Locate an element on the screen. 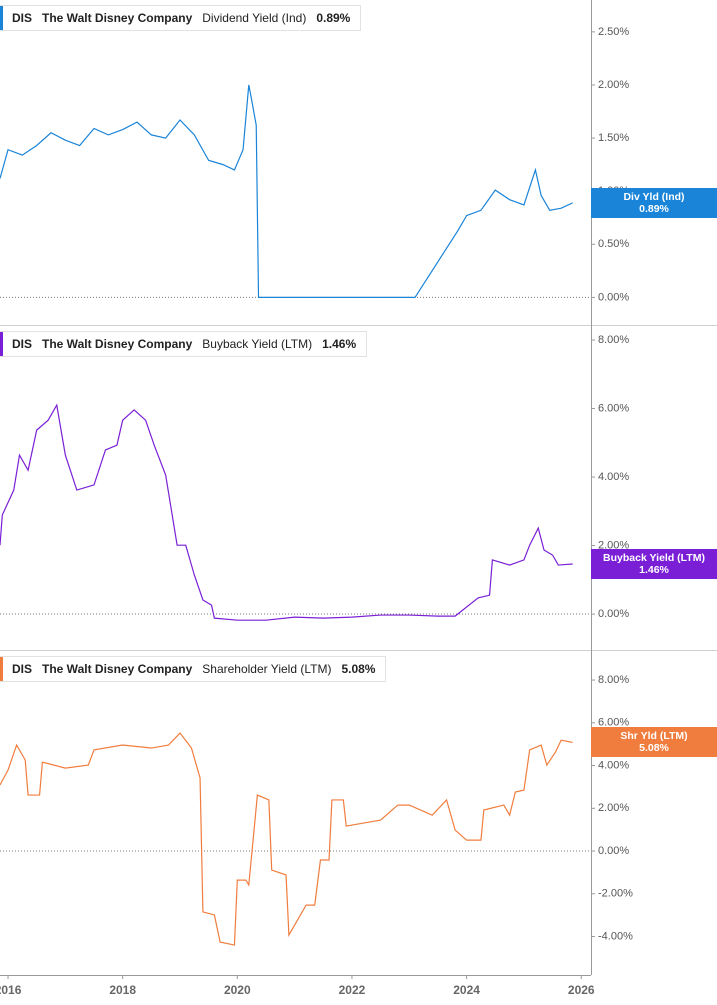  badge-title: Shr Yld (LTM) is located at coordinates (654, 736).